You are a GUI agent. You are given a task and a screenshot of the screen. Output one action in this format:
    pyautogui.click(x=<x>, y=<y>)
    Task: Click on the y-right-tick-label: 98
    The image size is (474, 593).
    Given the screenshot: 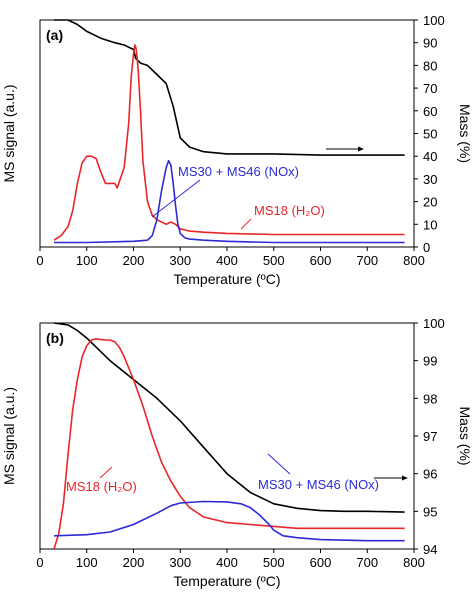 What is the action you would take?
    pyautogui.click(x=430, y=398)
    